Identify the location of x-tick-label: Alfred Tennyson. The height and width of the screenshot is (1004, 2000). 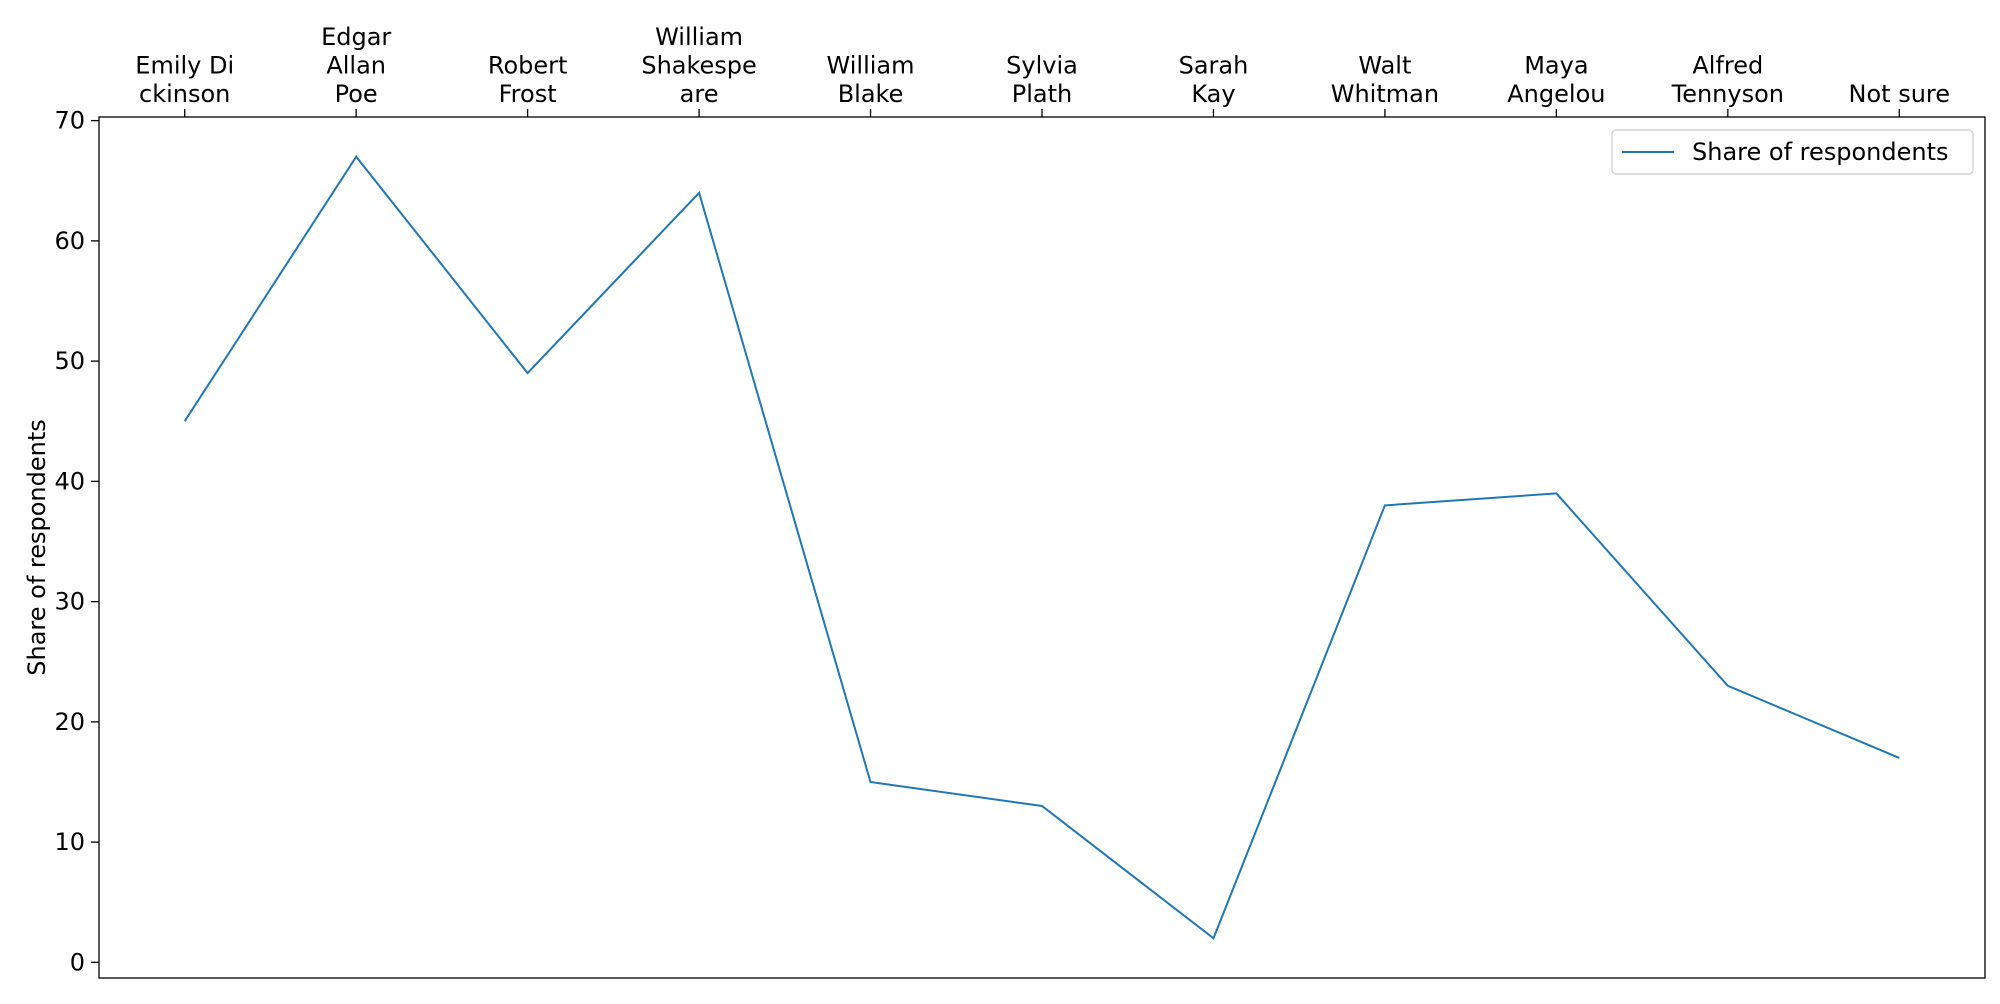
(1727, 80).